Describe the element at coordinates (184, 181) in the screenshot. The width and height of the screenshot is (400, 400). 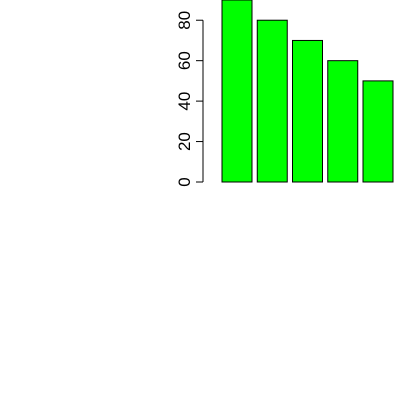
I see `y-tick-label: 0` at that location.